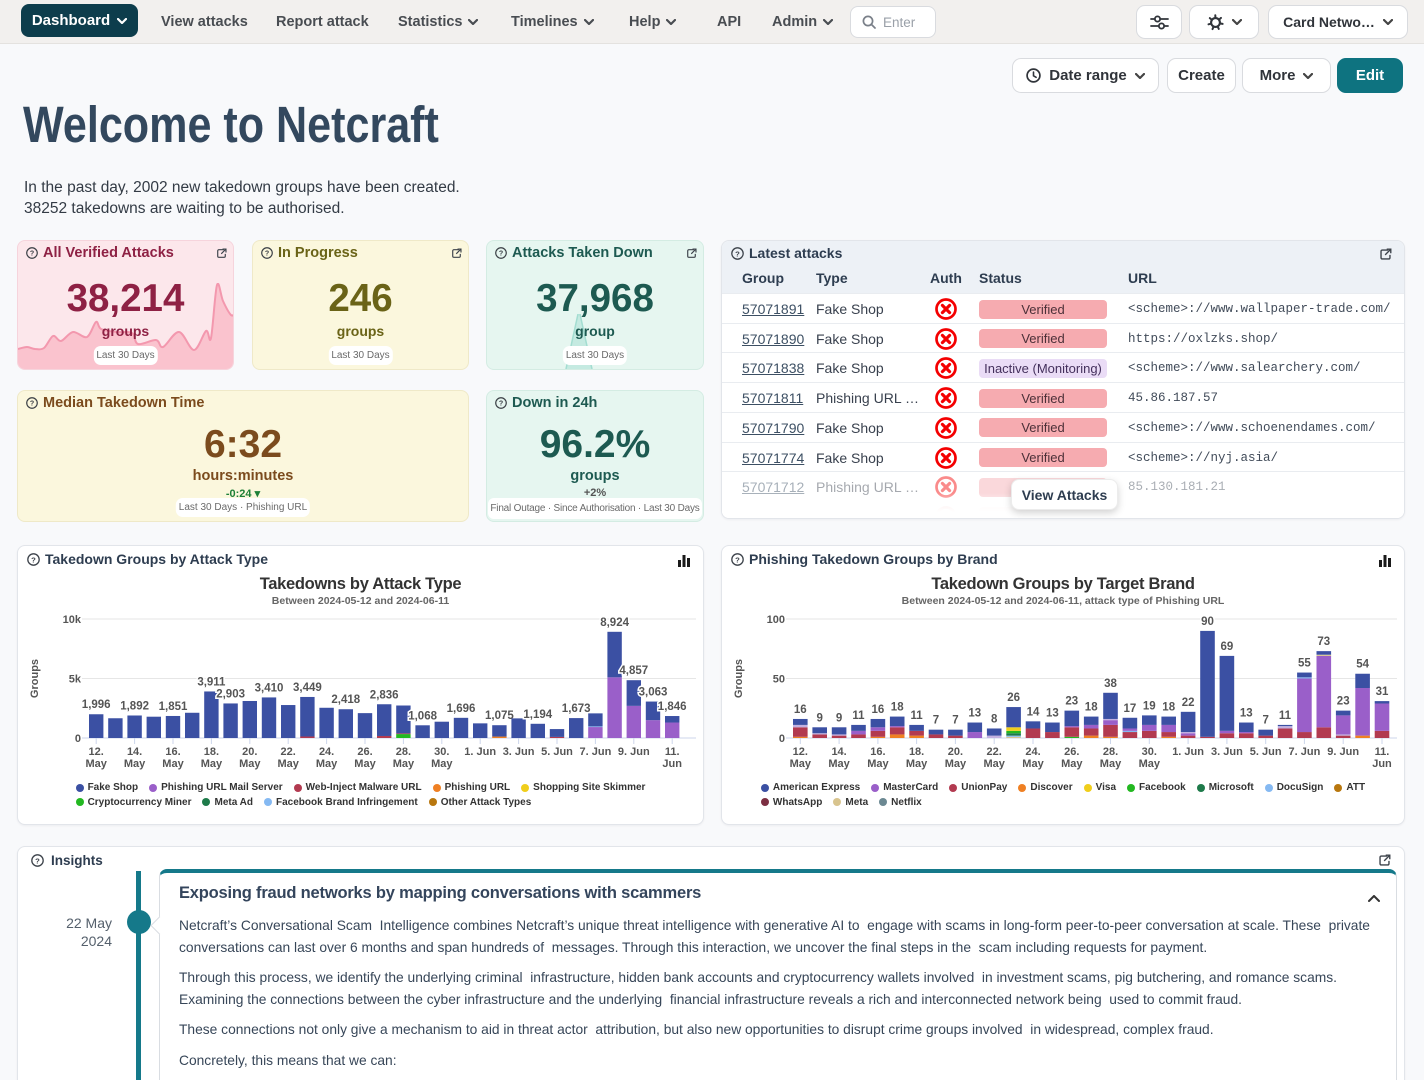  Describe the element at coordinates (307, 688) in the screenshot. I see `svg-text: 3,449` at that location.